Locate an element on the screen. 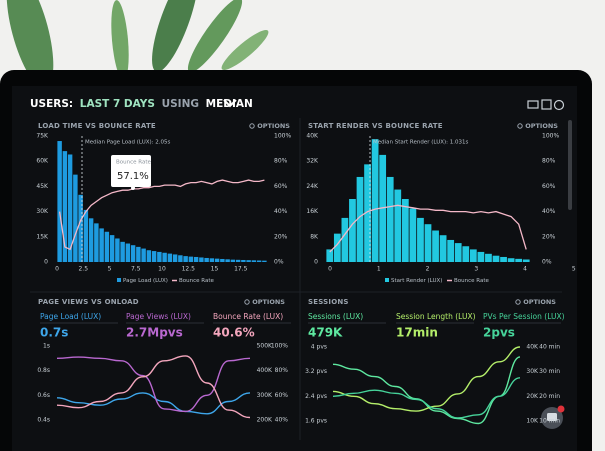 Image resolution: width=605 pixels, height=451 pixels. metric-value: 479K is located at coordinates (325, 333).